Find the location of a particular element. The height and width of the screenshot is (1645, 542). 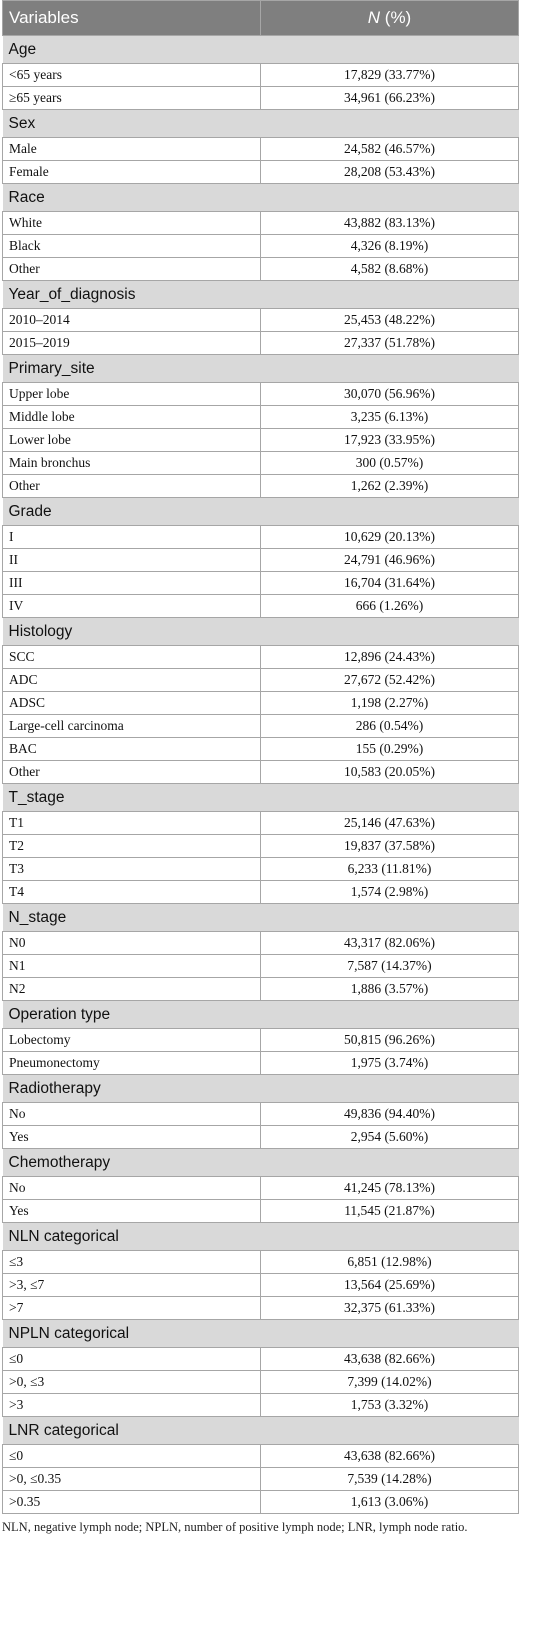

value-cell: 1,198 (2.27%) is located at coordinates (389, 703).